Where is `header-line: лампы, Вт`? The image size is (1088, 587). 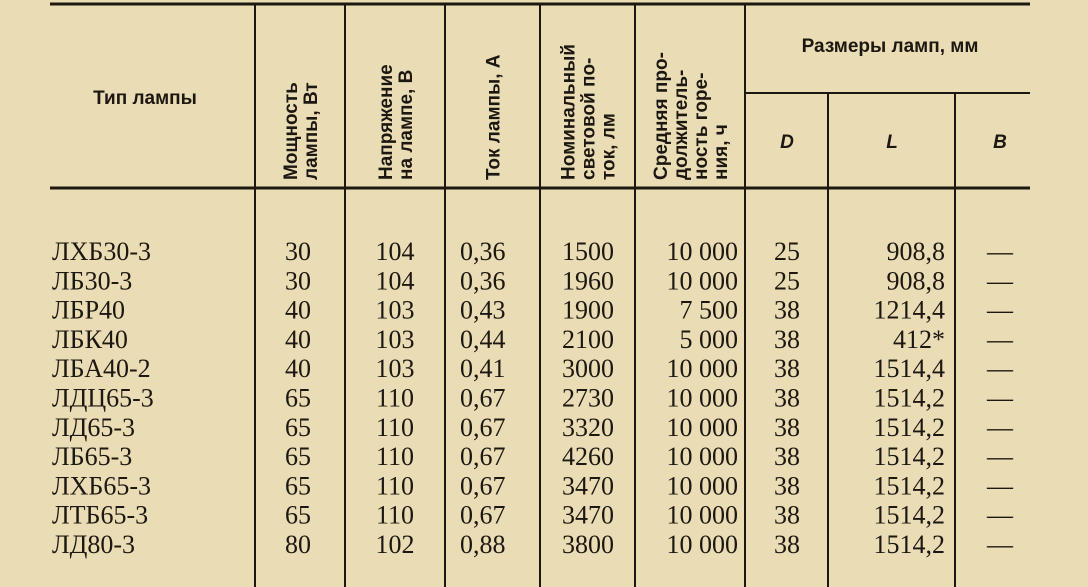
header-line: лампы, Вт is located at coordinates (311, 131).